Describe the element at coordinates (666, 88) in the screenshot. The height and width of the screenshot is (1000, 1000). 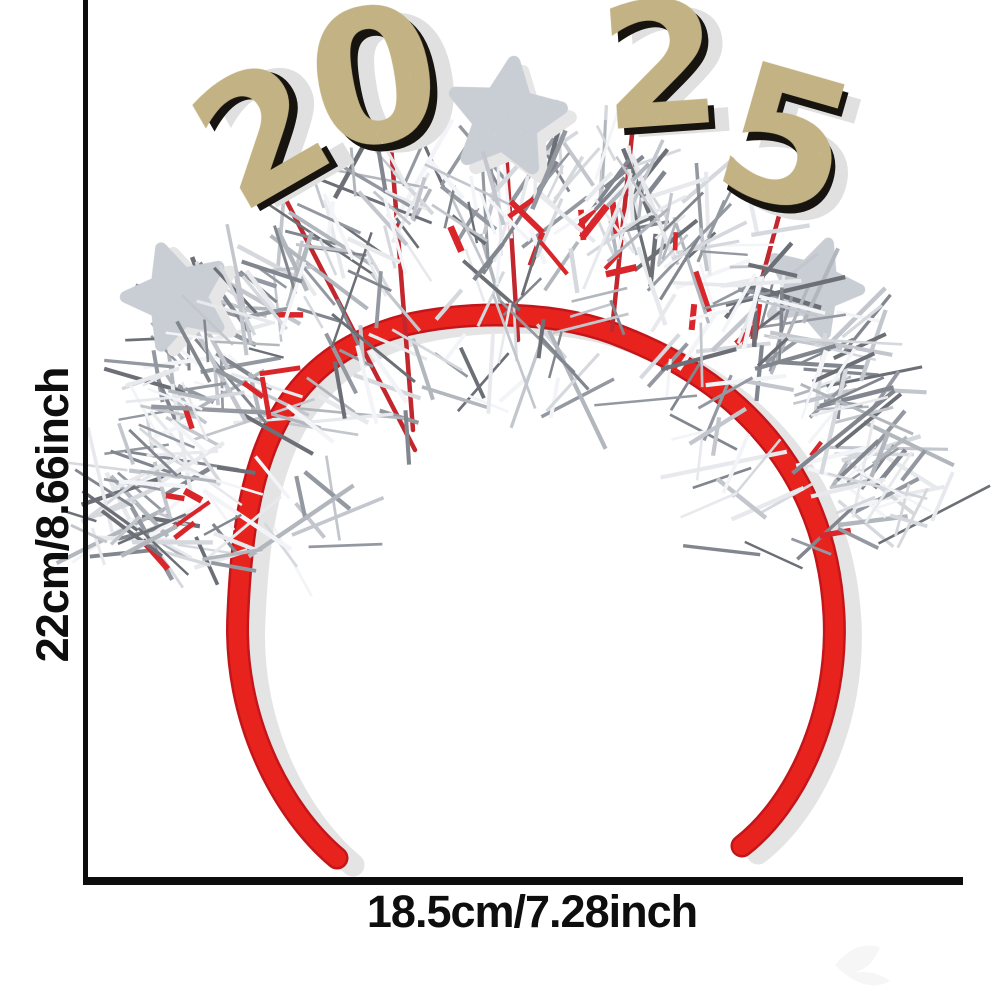
I see `digit-backing: 2` at that location.